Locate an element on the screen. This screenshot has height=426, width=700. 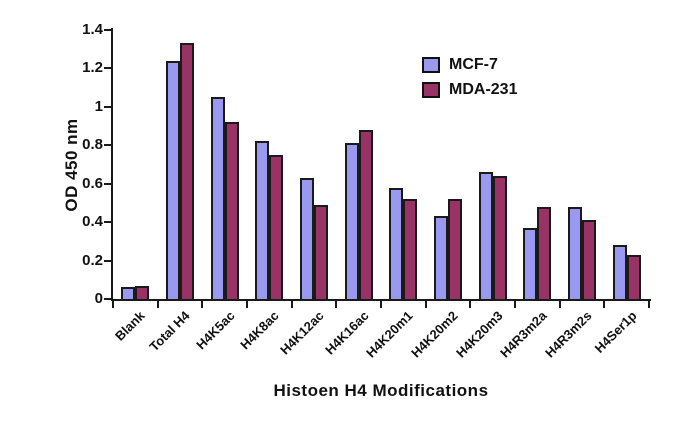
bar-mcf-7-h4k8ac is located at coordinates (262, 220).